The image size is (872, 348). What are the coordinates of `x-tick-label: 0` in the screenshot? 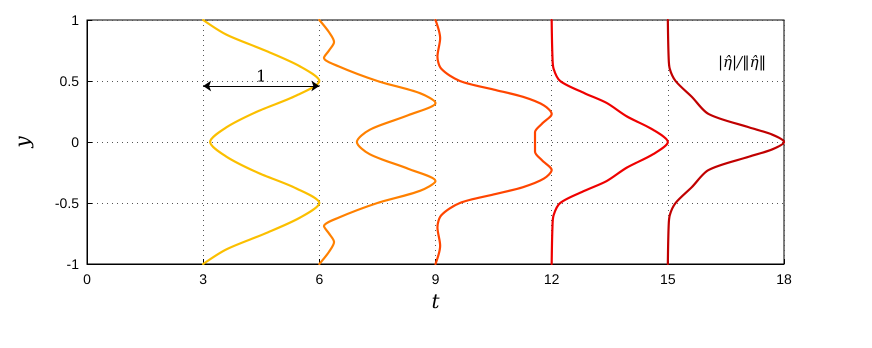 It's located at (87, 279).